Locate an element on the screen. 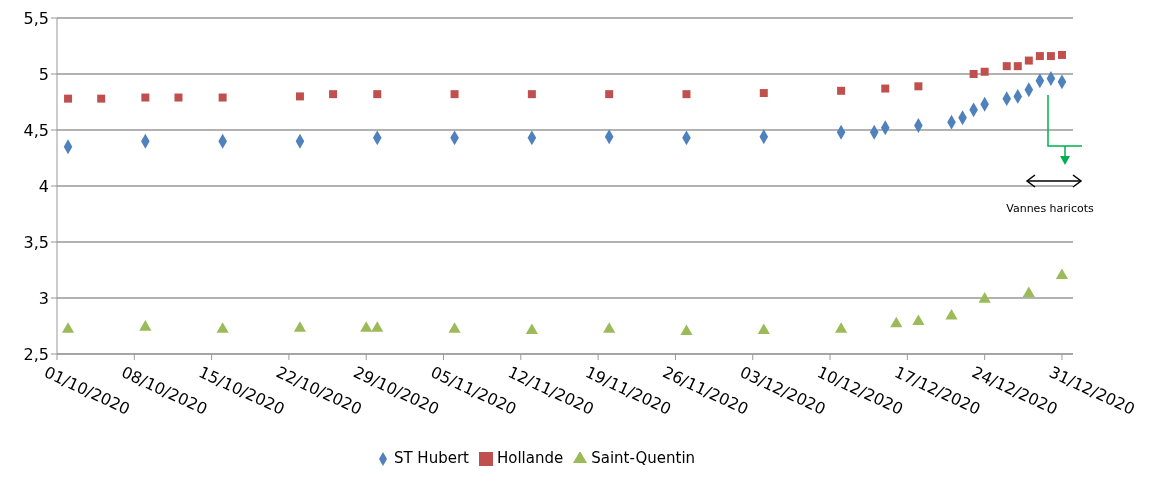 This screenshot has width=1163, height=484. y-tick-label: 3 is located at coordinates (43, 298).